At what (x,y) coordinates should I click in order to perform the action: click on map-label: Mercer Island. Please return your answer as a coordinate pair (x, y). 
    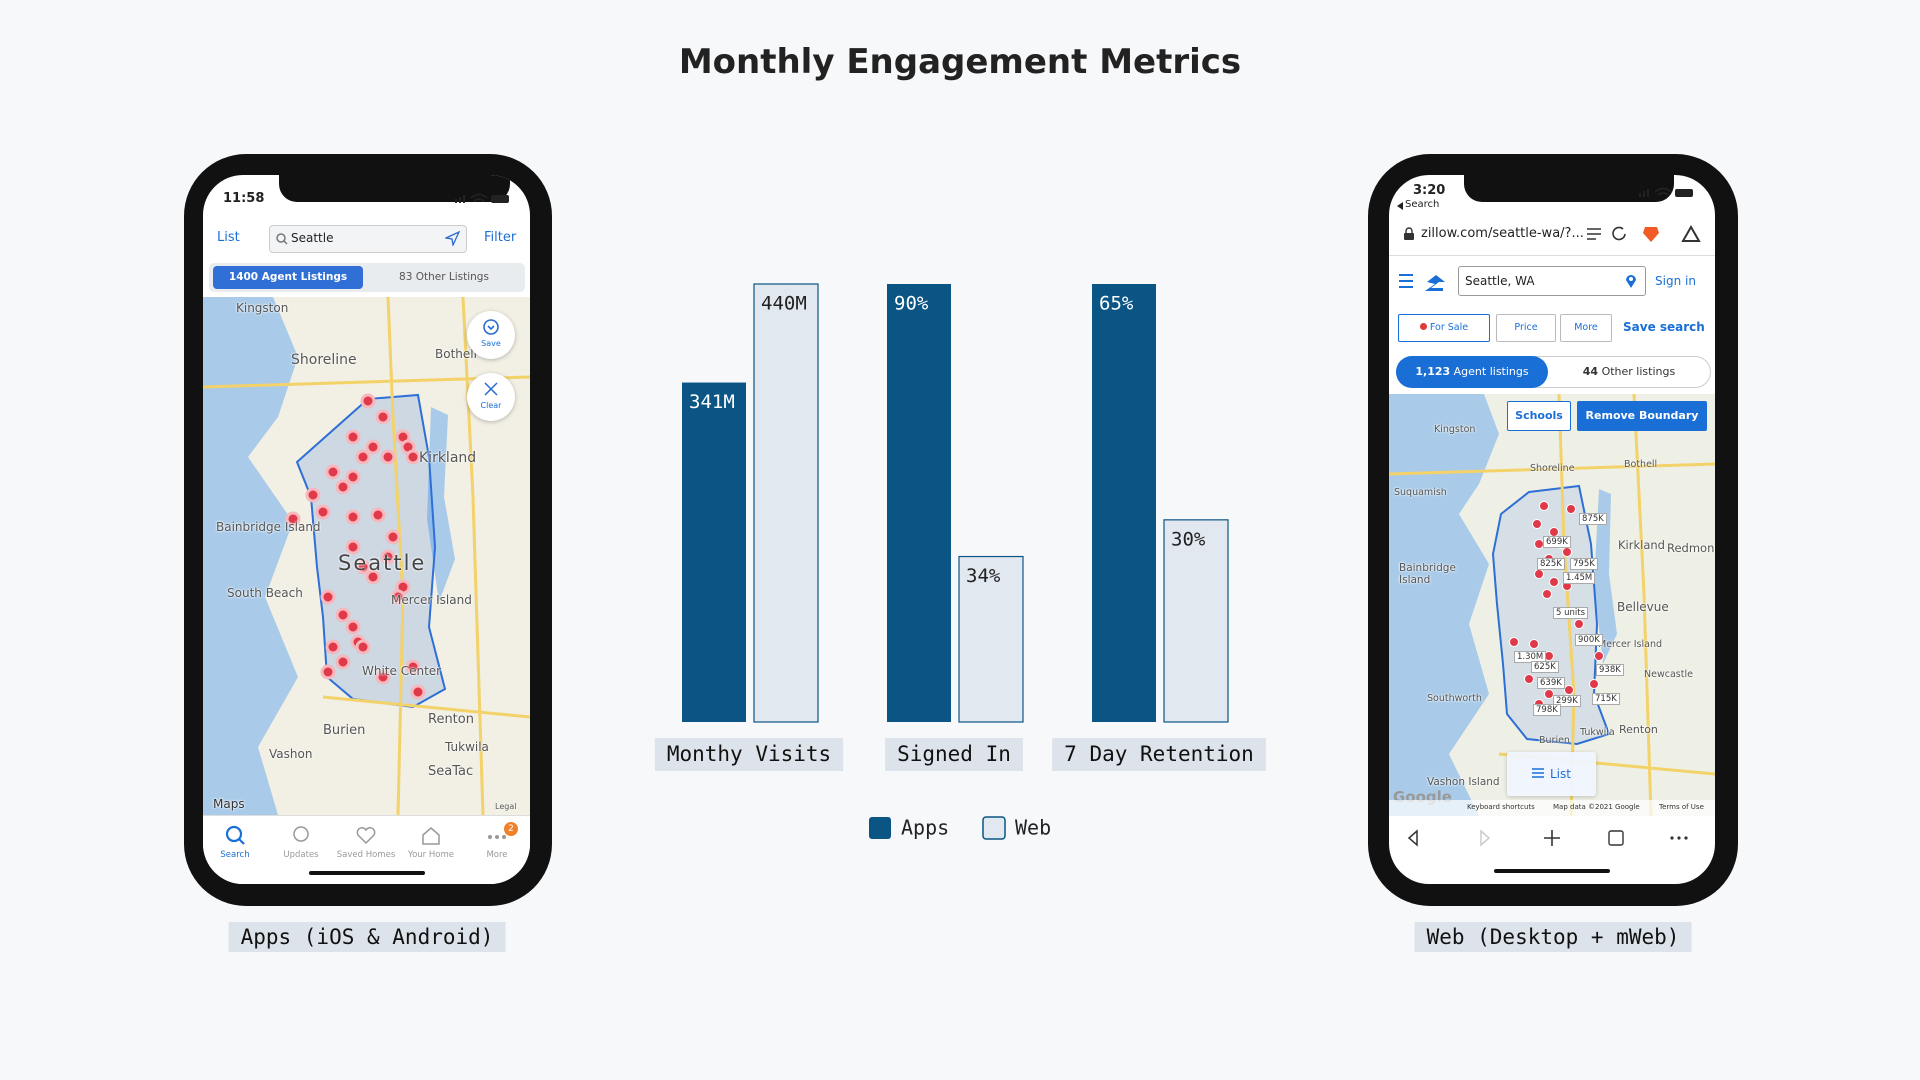
    Looking at the image, I should click on (431, 600).